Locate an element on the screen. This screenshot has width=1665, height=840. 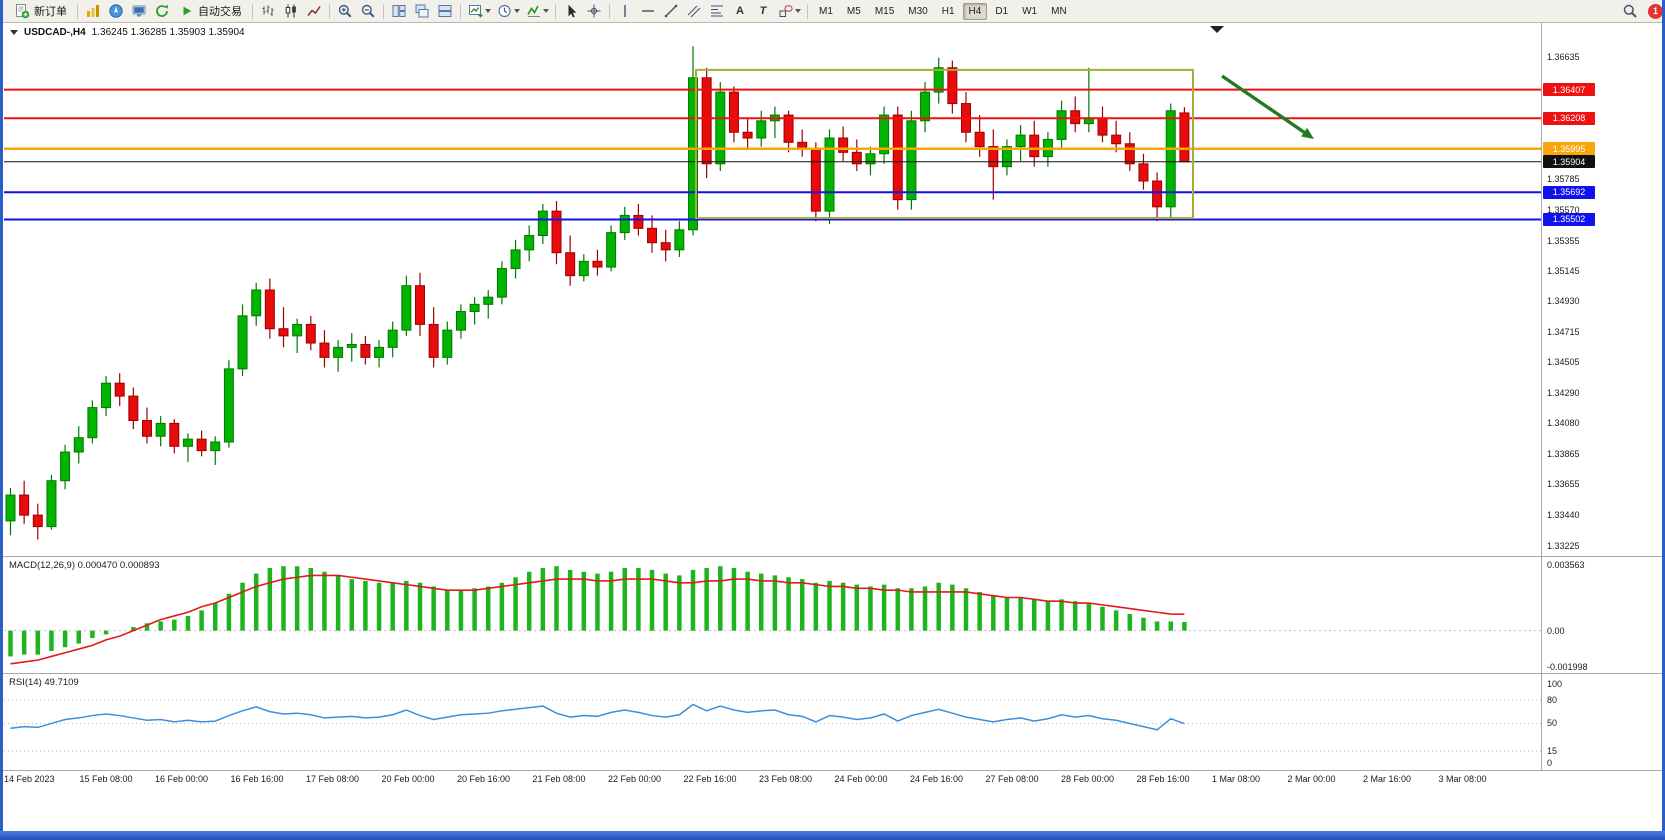
time-axis-label: 2 Mar 16:00 is located at coordinates (1387, 779).